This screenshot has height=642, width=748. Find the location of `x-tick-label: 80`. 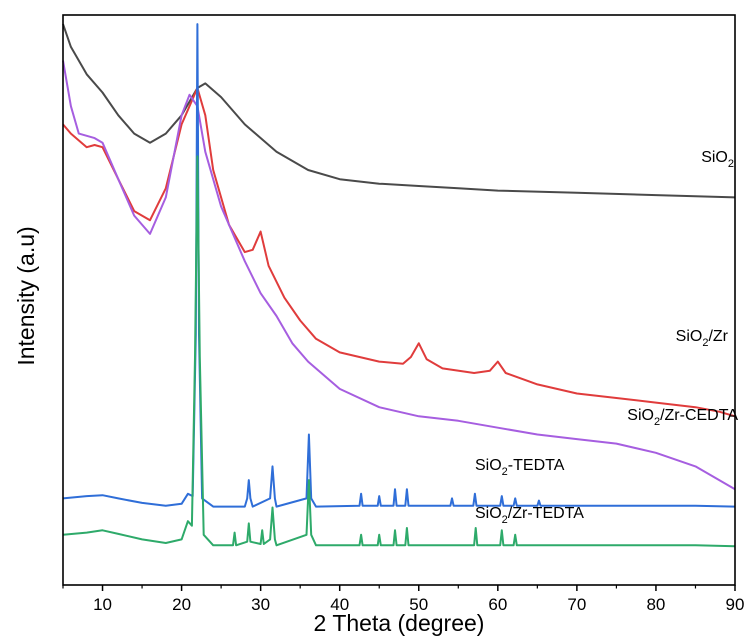

x-tick-label: 80 is located at coordinates (655, 604).